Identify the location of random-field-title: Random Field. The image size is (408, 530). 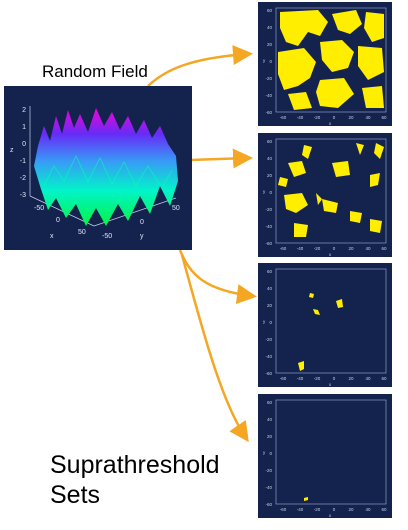
(95, 71).